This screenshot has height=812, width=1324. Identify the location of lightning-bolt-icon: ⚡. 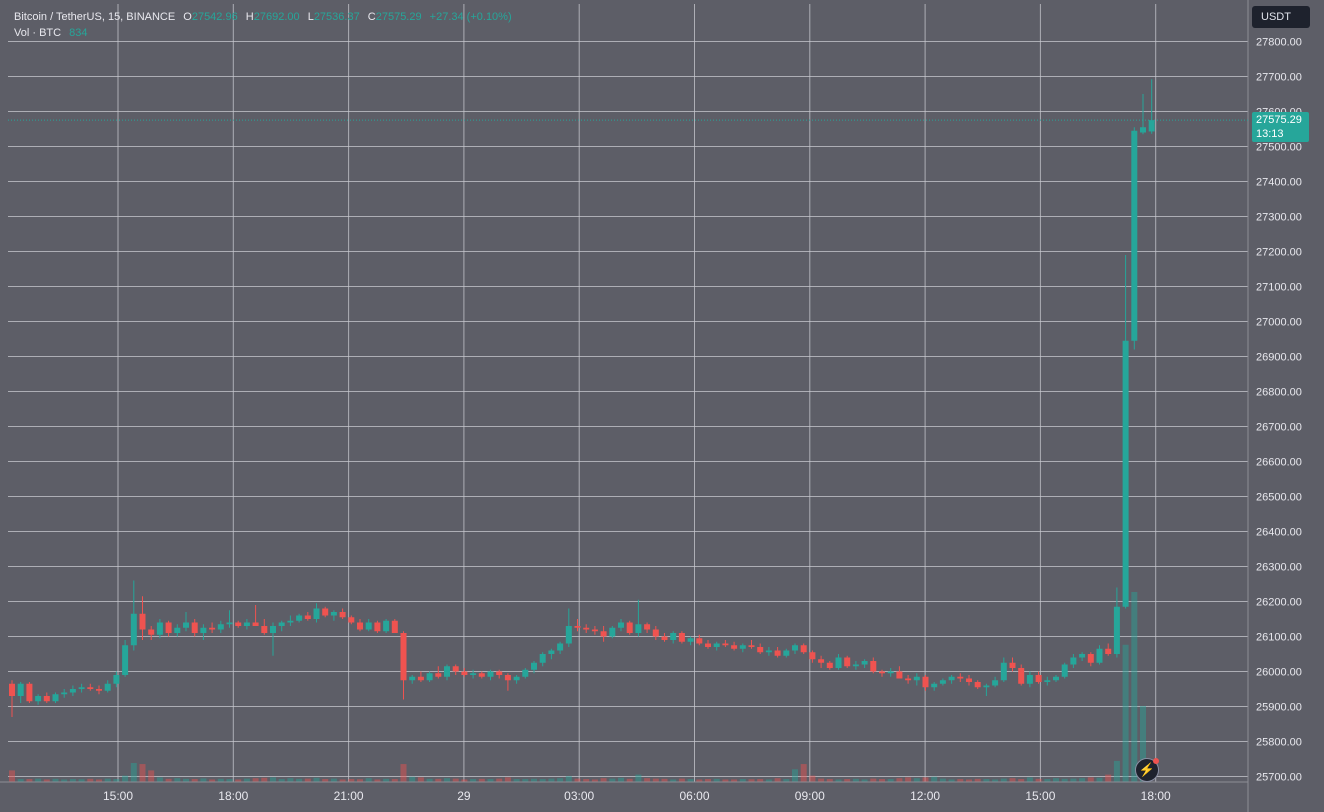
(1147, 770).